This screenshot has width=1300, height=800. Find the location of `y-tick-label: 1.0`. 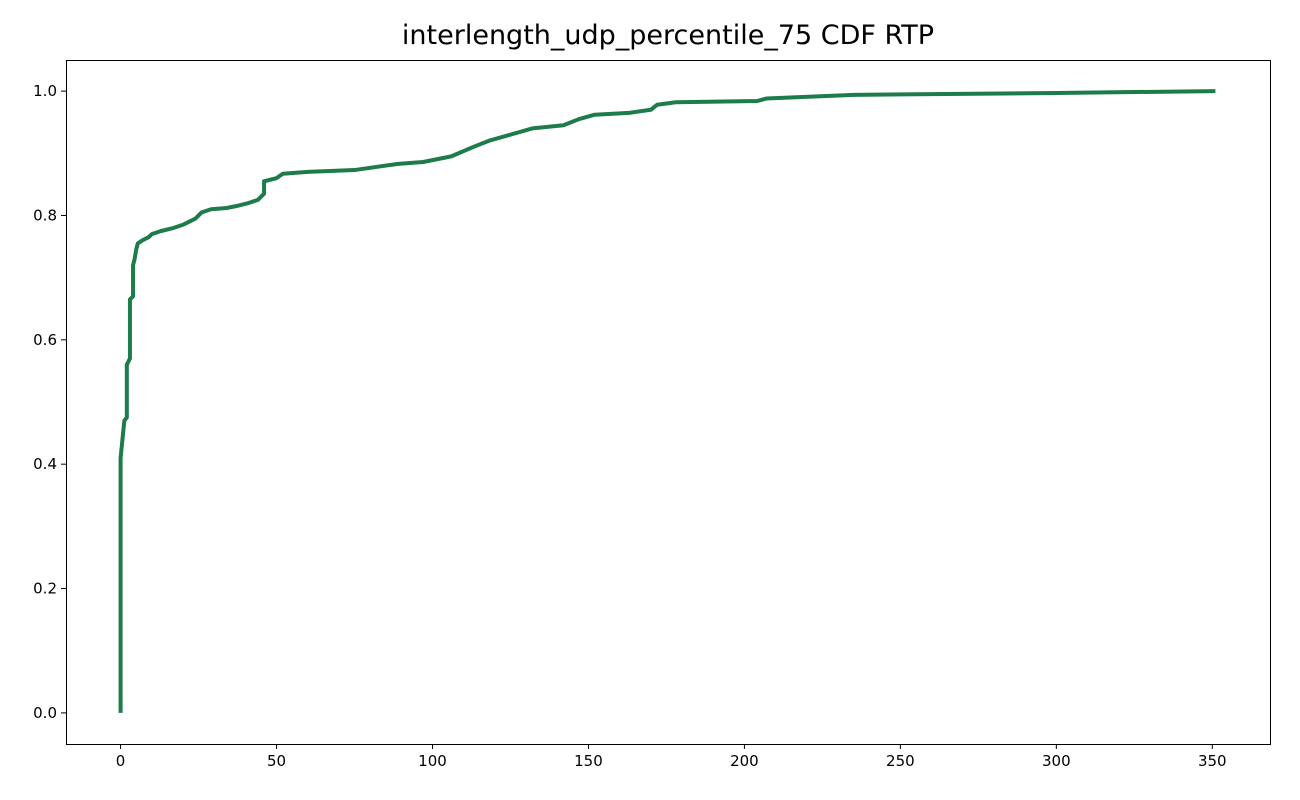

y-tick-label: 1.0 is located at coordinates (45, 91).